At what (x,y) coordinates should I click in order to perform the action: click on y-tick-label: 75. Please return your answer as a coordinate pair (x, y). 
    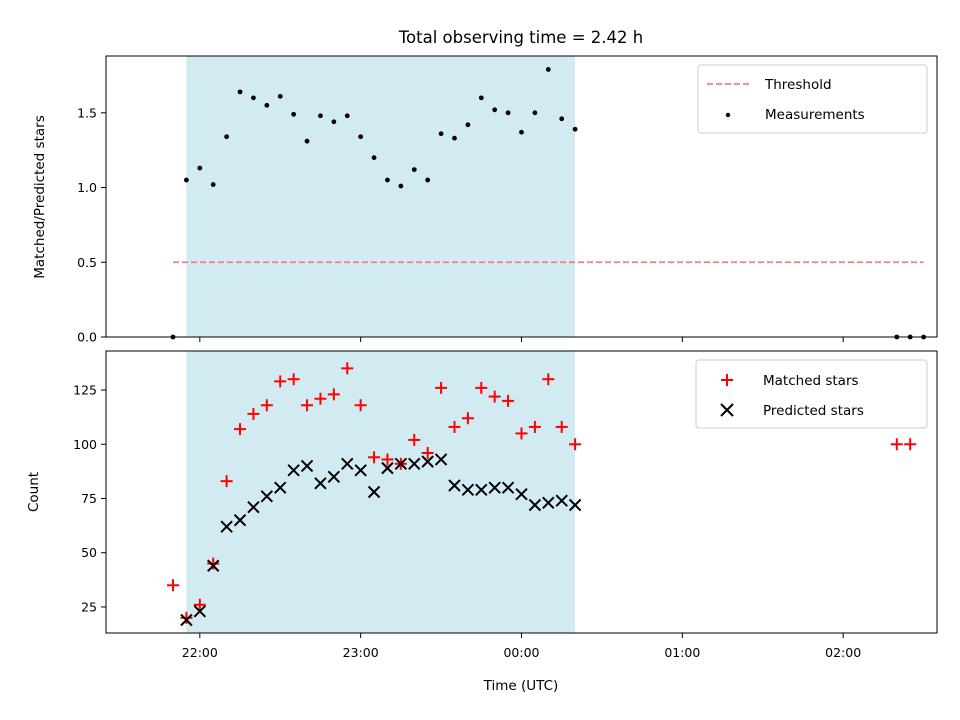
    Looking at the image, I should click on (89, 498).